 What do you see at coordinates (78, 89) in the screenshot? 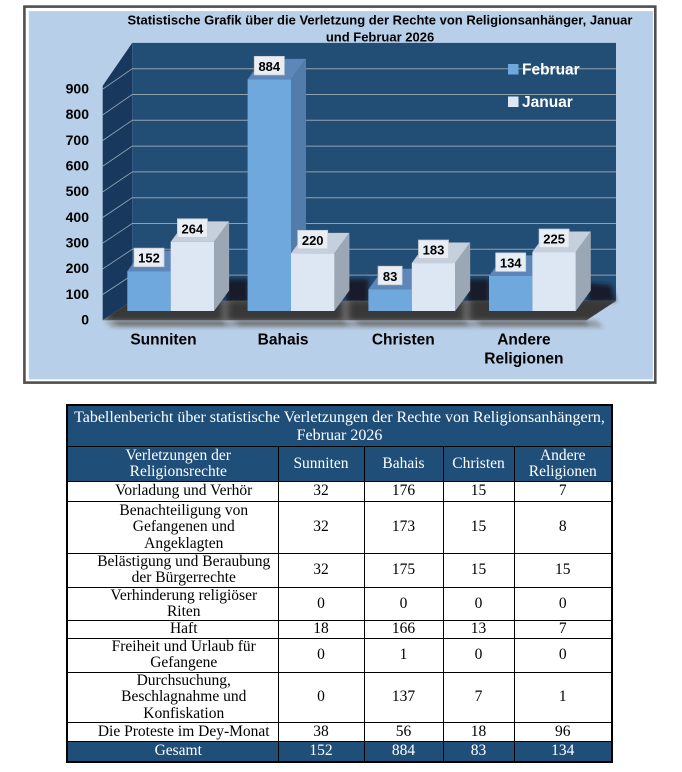
I see `svg-text: 900` at bounding box center [78, 89].